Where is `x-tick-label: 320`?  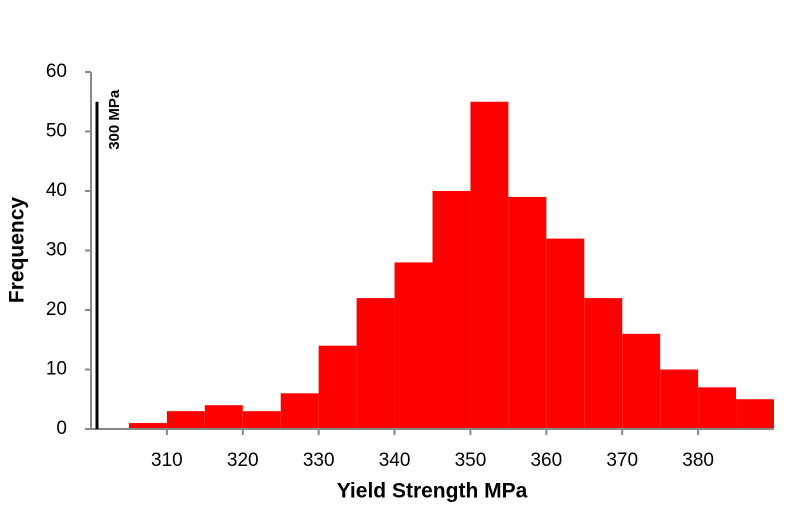 x-tick-label: 320 is located at coordinates (243, 460).